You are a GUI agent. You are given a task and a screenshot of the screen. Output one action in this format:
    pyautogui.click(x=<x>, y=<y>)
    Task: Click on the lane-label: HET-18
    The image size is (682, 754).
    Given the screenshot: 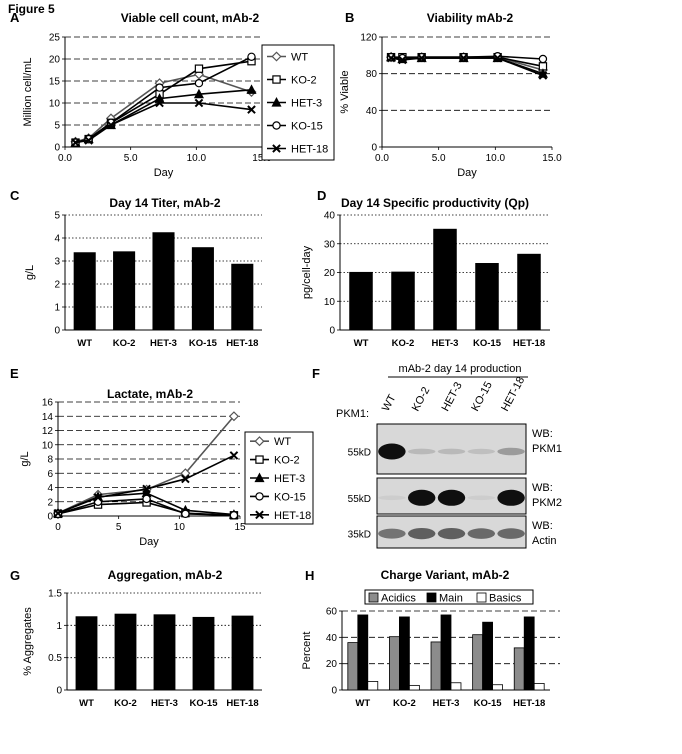 What is the action you would take?
    pyautogui.click(x=513, y=394)
    